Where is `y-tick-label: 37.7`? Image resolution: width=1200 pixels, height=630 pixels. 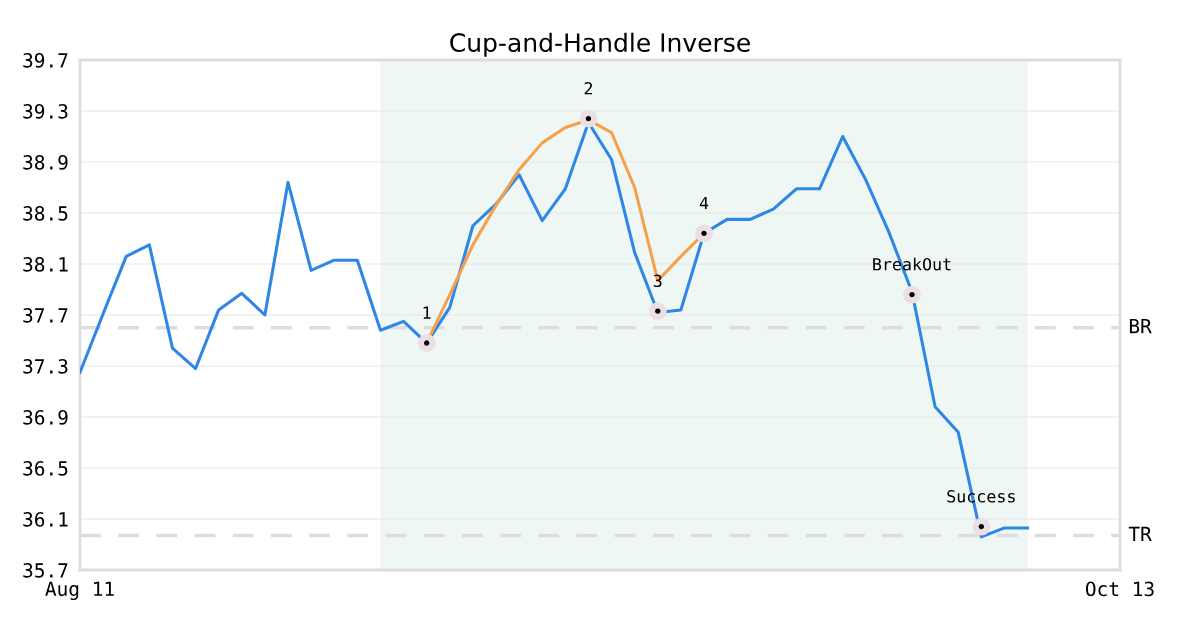
y-tick-label: 37.7 is located at coordinates (45, 315).